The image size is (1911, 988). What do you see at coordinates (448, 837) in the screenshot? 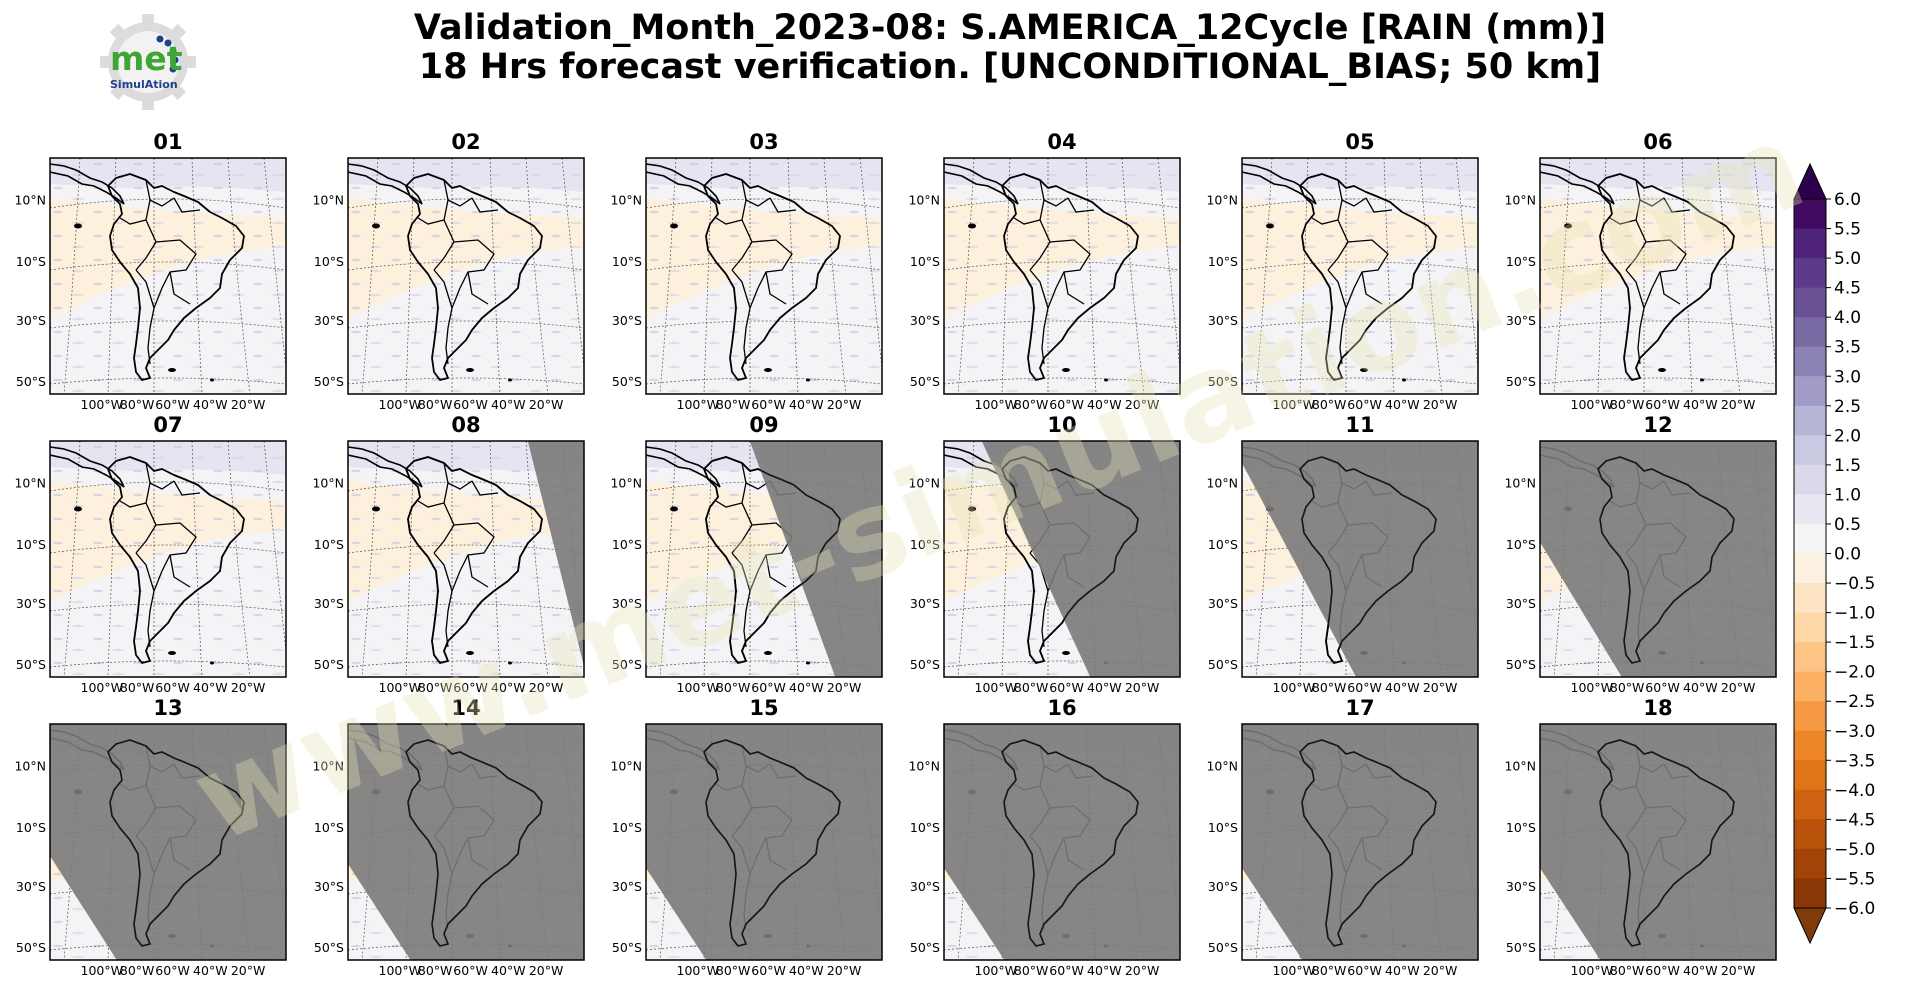
I see `map-panel: 14 10°N 10°S 30°S 50°S 100°W80°W 60°W 40°W 20°W` at bounding box center [448, 837].